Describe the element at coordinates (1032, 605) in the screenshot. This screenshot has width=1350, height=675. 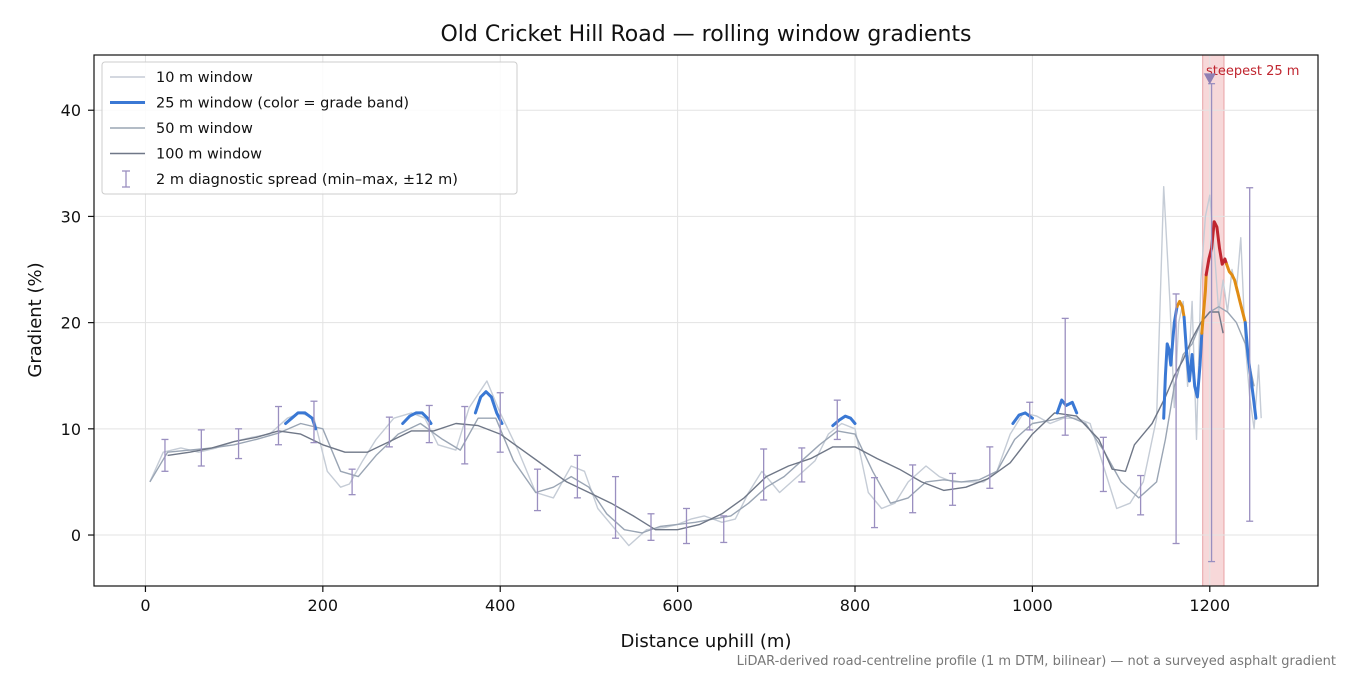
I see `x-tick-label: 1000` at that location.